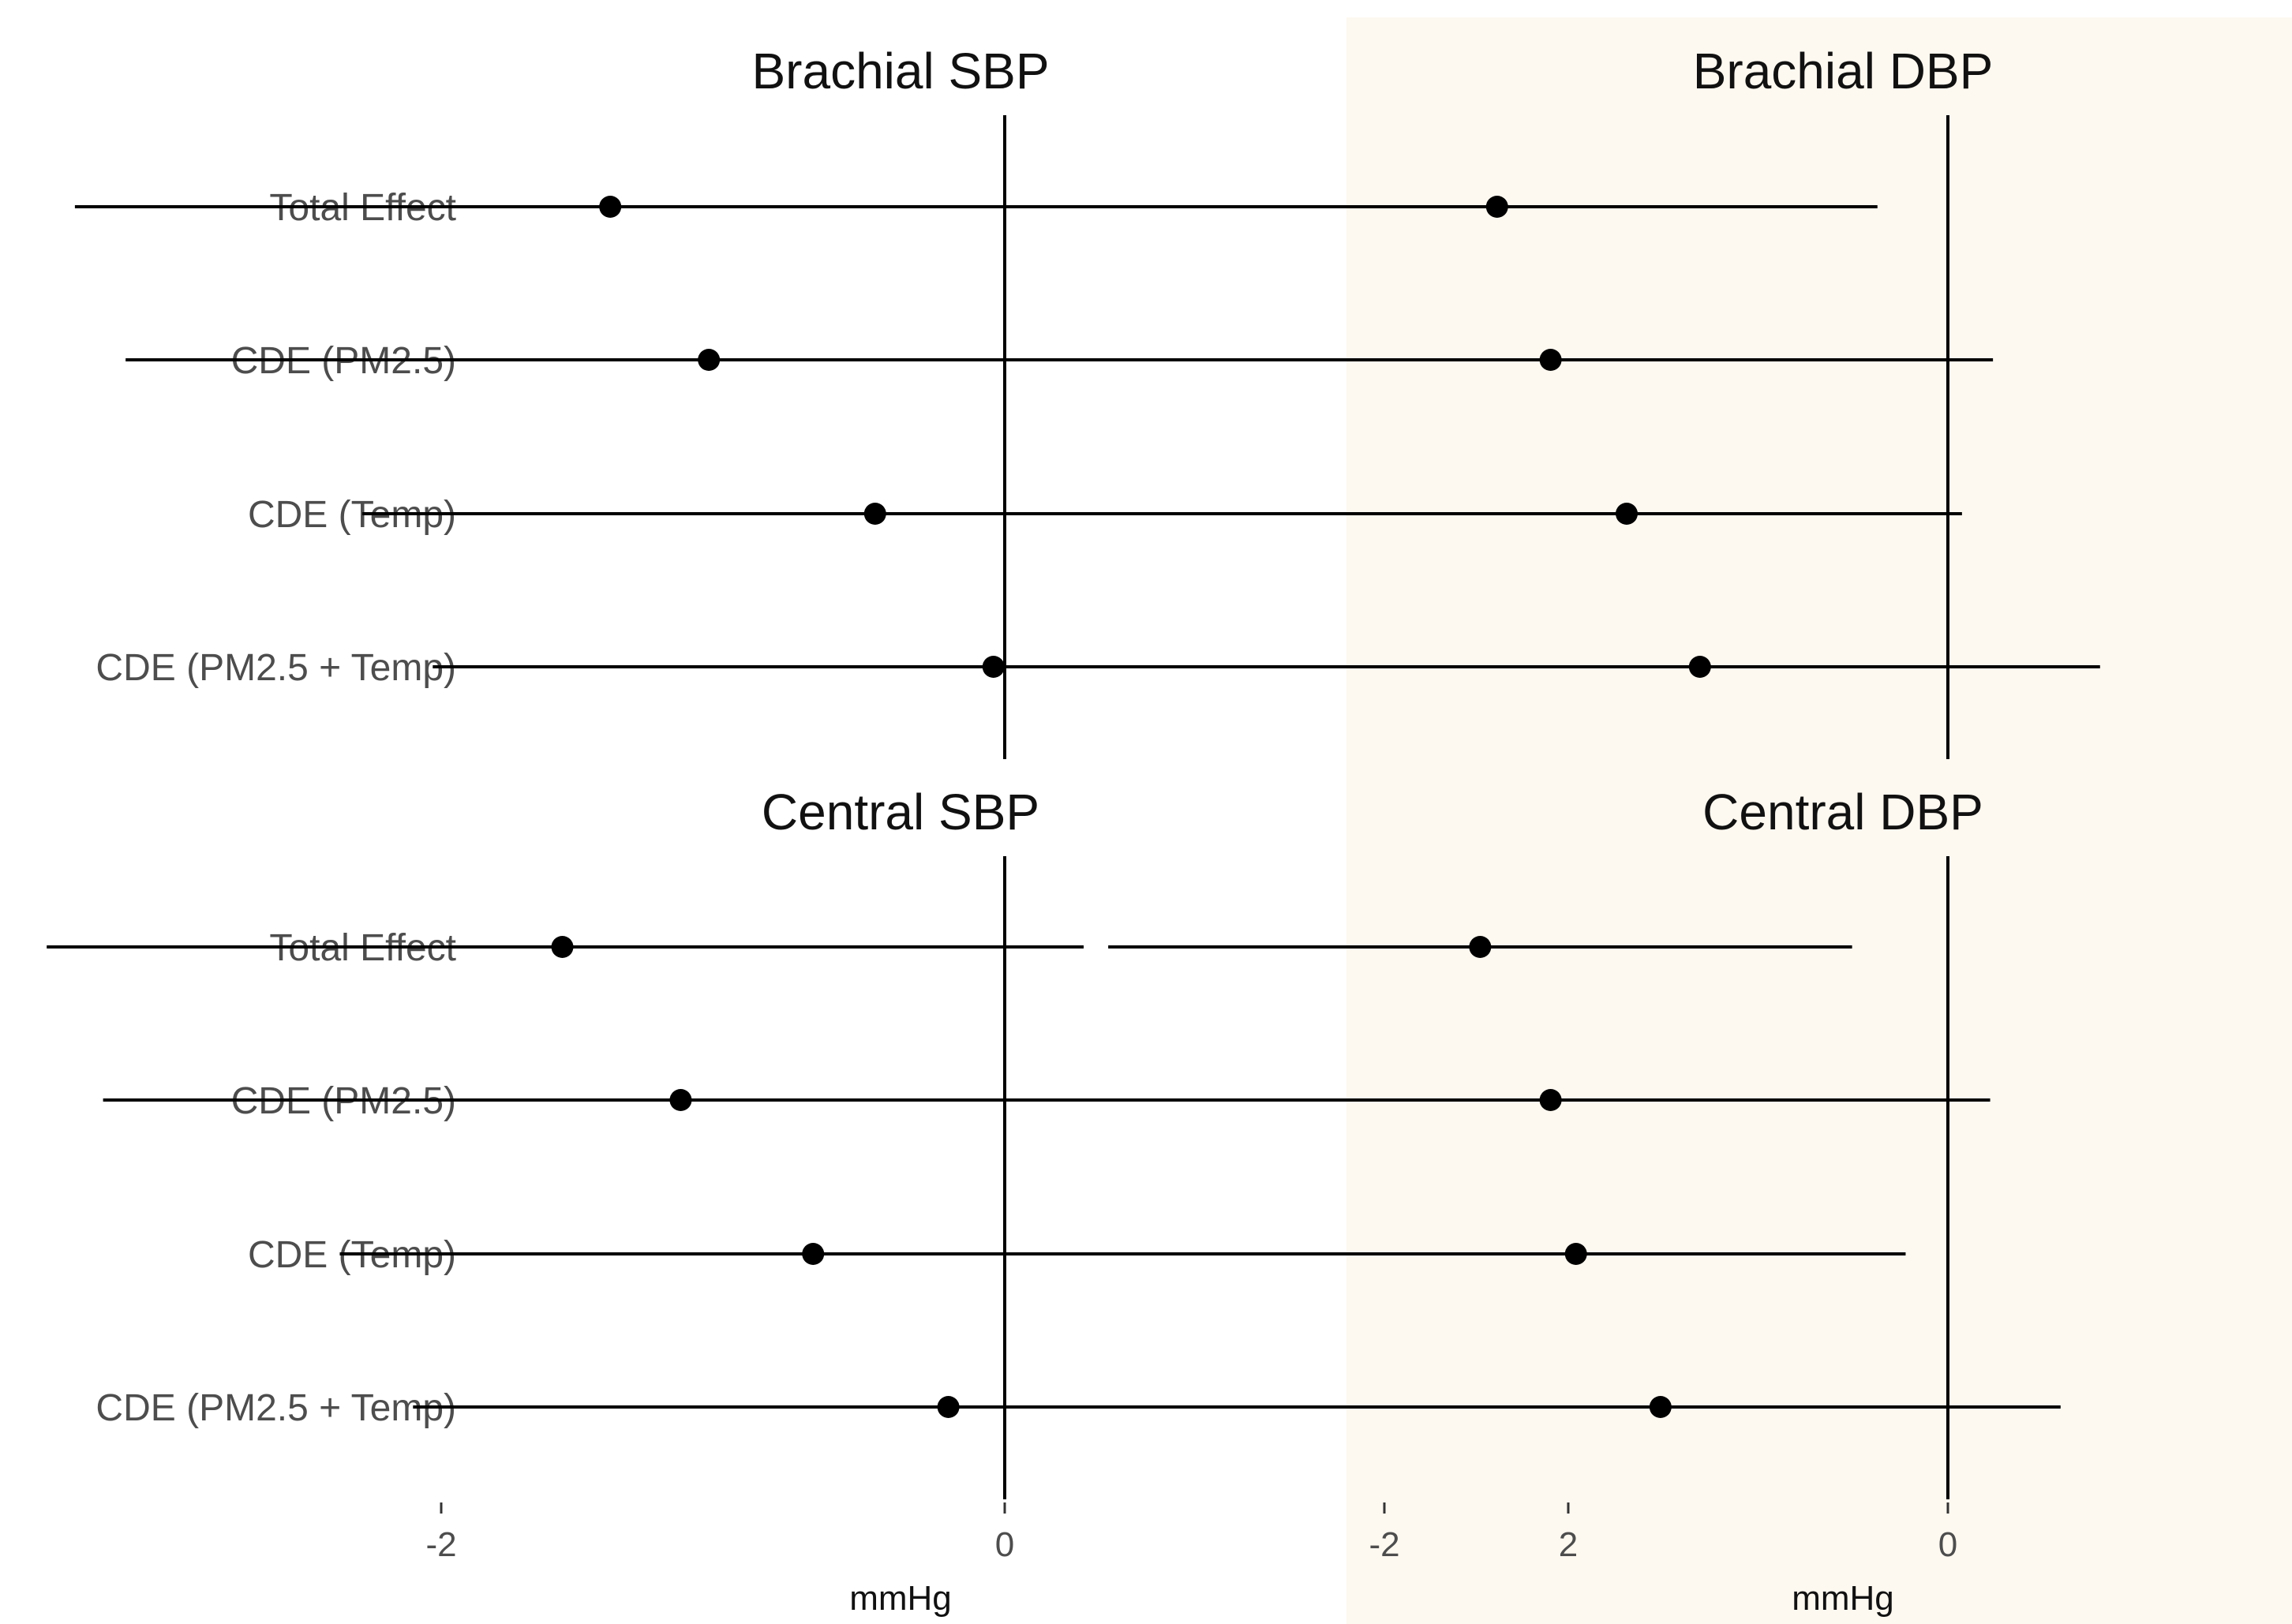 The image size is (2292, 1624). I want to click on panel-title: Brachial DBP, so click(1843, 71).